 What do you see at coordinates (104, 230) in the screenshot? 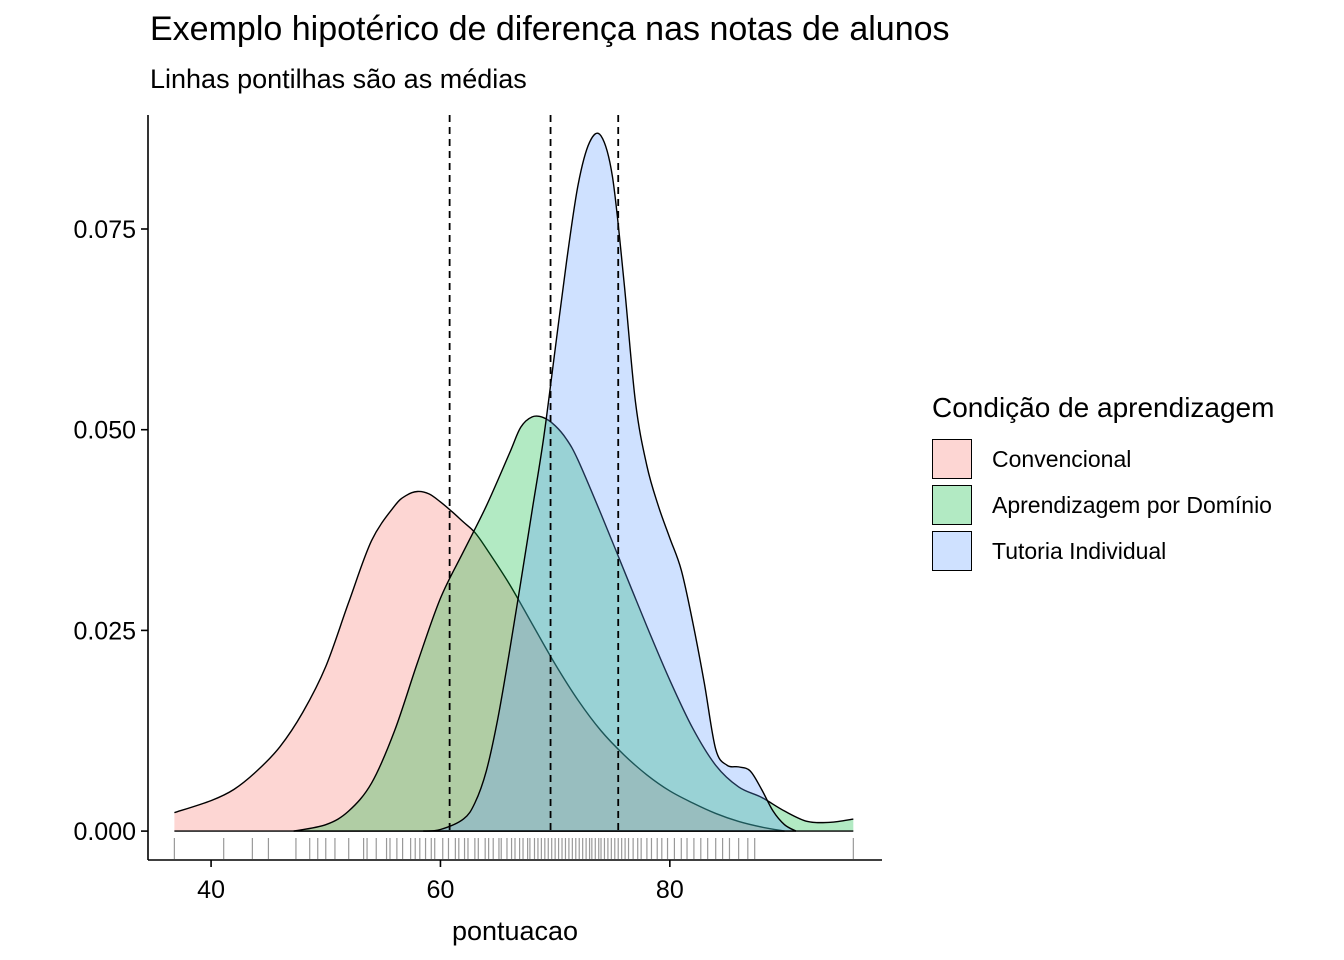
I see `y-tick-label: 0.075` at bounding box center [104, 230].